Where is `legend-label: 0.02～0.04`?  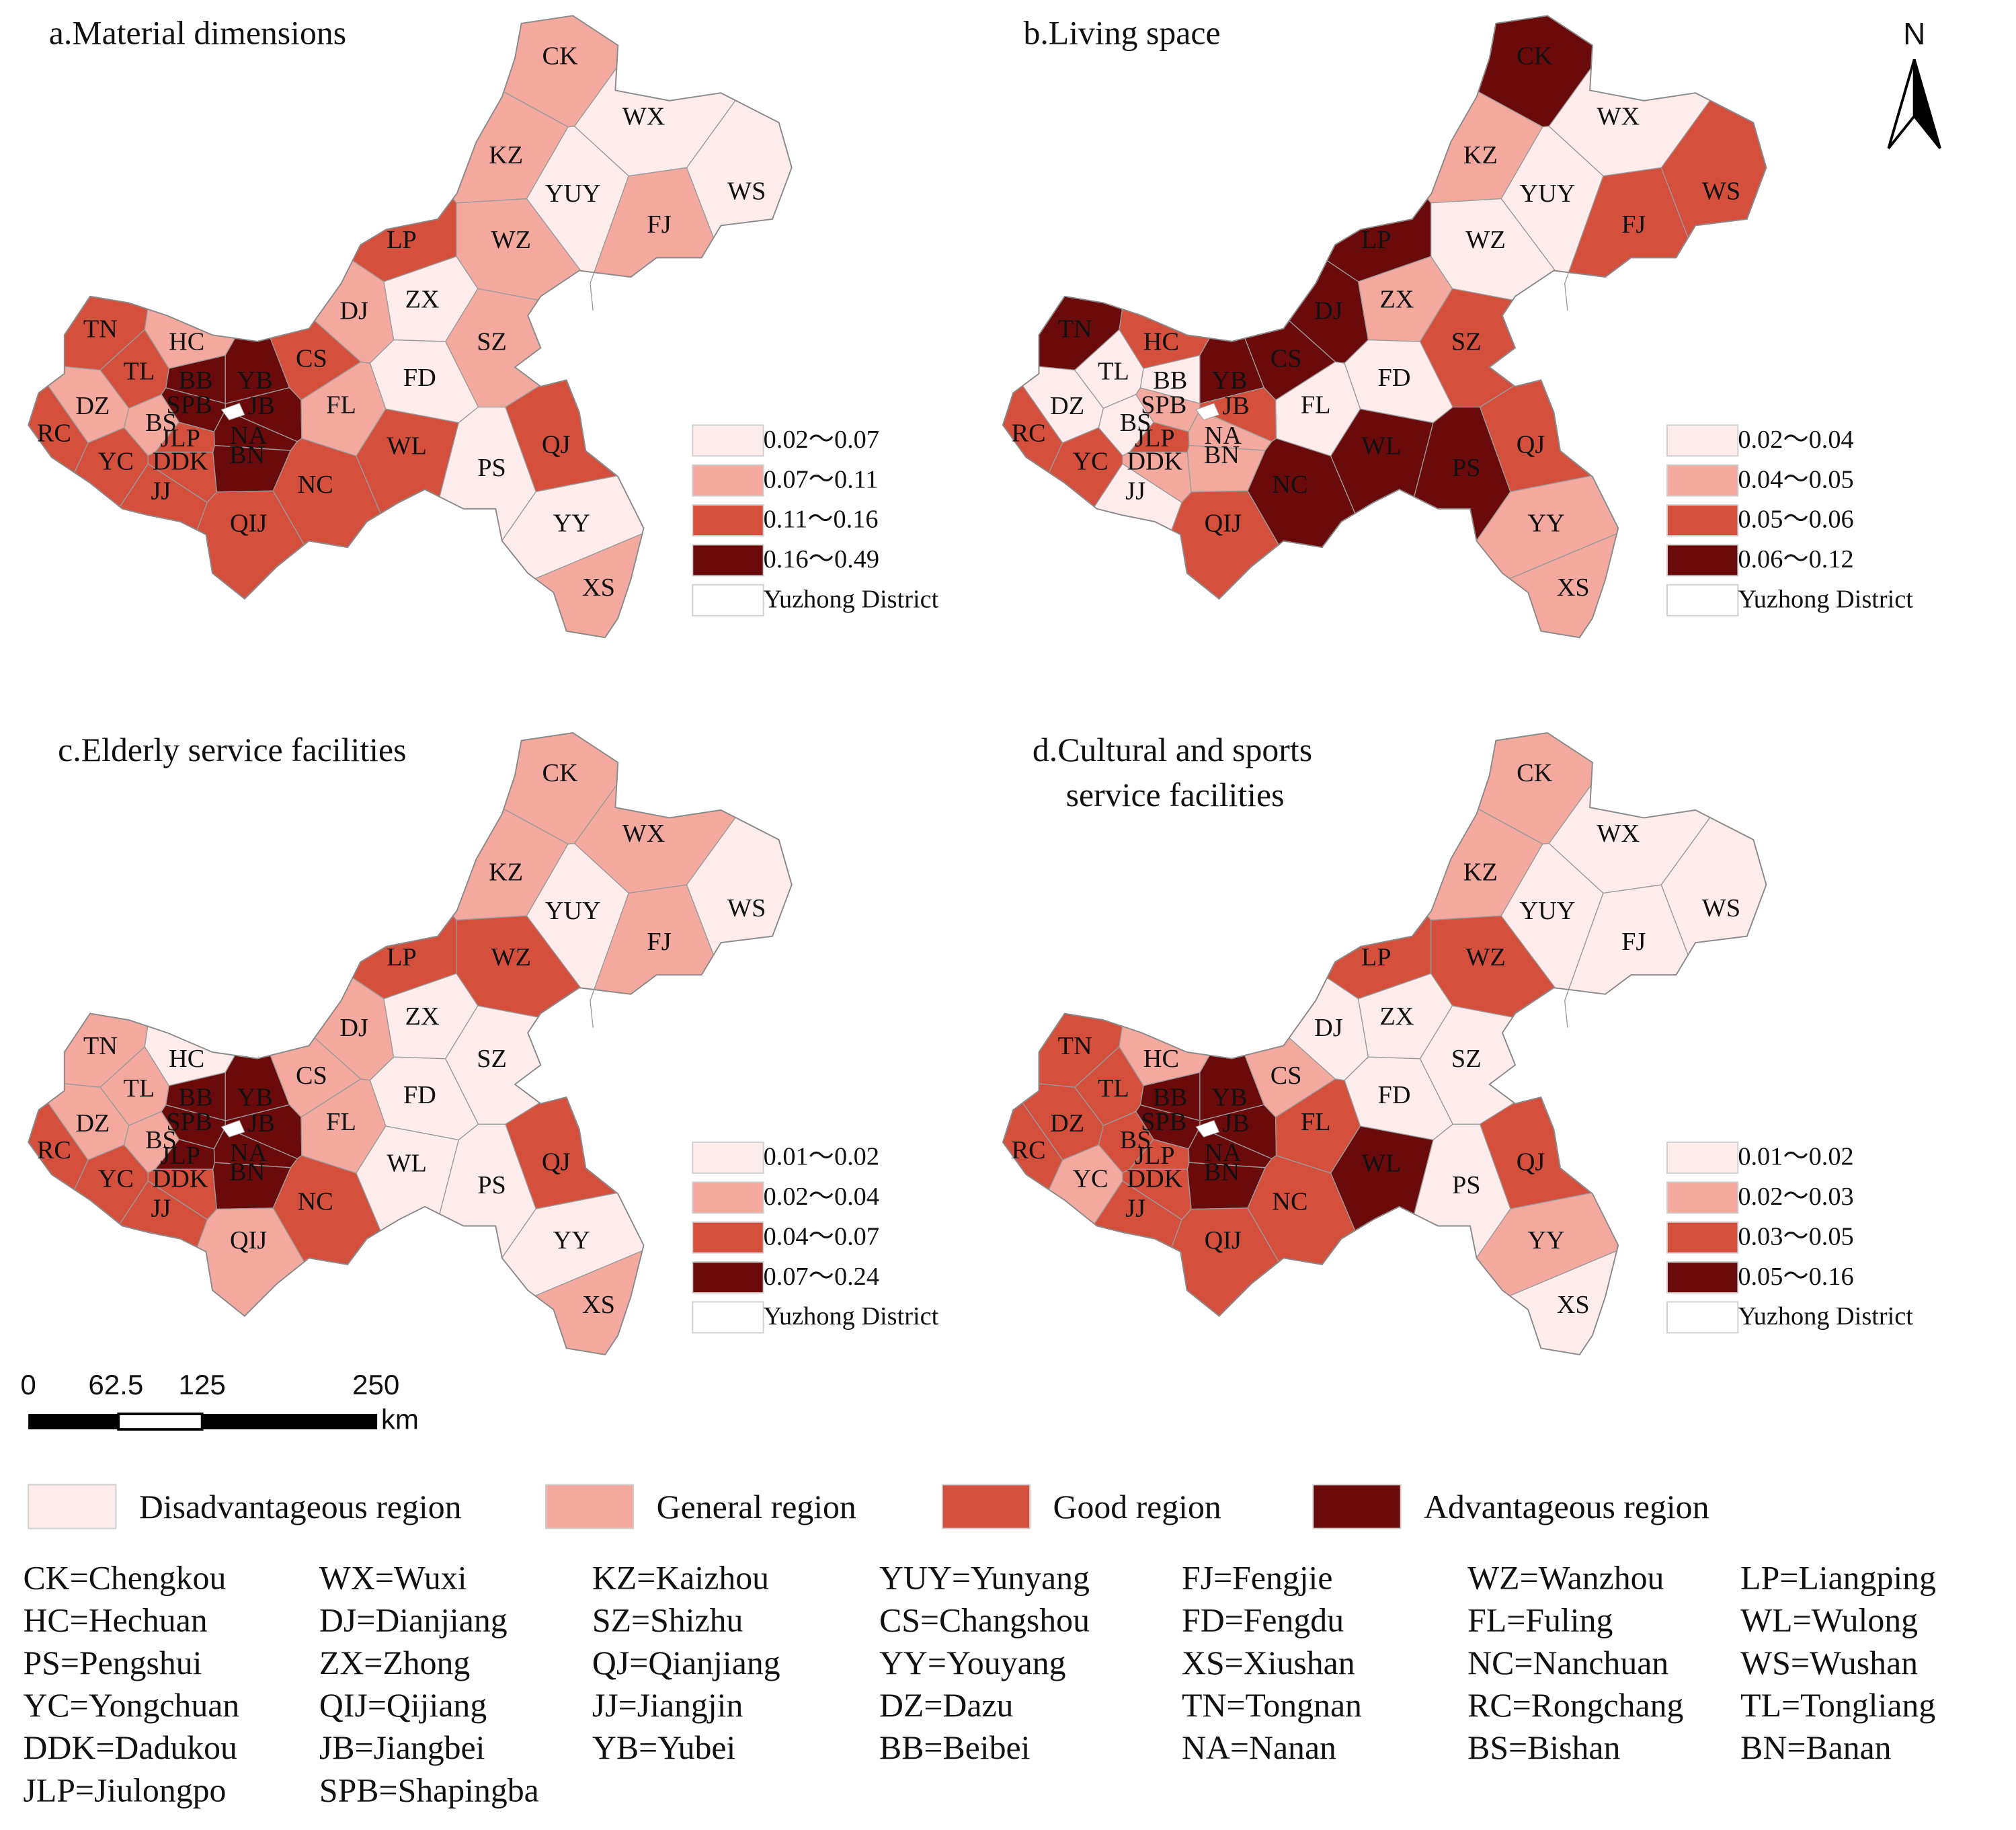
legend-label: 0.02～0.04 is located at coordinates (1795, 440).